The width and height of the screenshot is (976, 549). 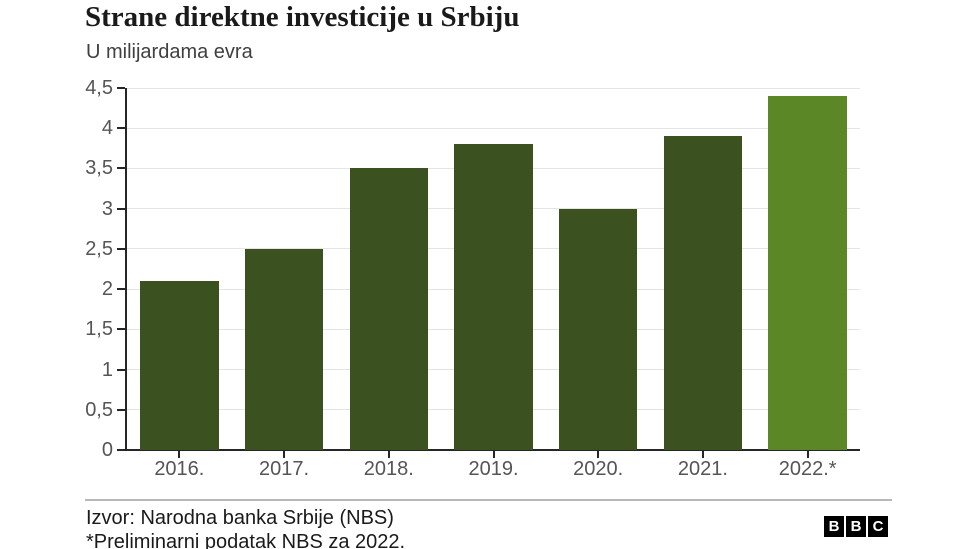 What do you see at coordinates (878, 526) in the screenshot?
I see `bbc-logo-letter: C` at bounding box center [878, 526].